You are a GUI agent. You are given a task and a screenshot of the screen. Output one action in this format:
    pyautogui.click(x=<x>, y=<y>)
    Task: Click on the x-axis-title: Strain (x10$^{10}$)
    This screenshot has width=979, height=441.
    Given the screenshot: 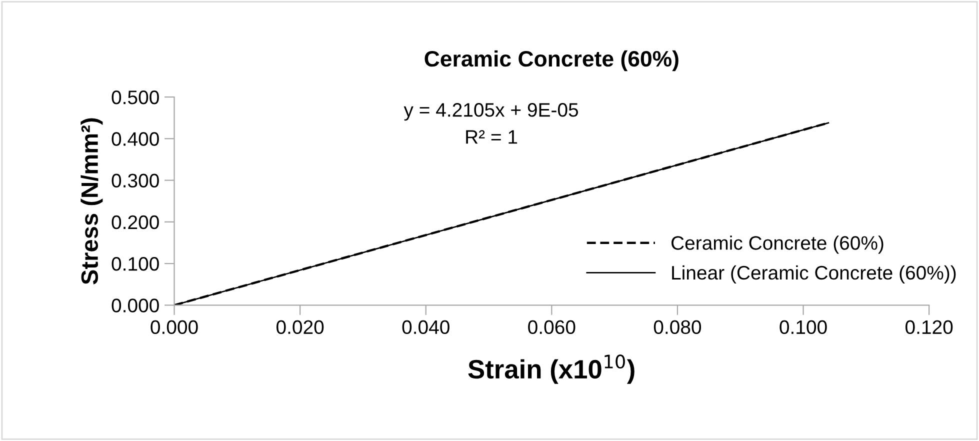 What is the action you would take?
    pyautogui.click(x=551, y=369)
    